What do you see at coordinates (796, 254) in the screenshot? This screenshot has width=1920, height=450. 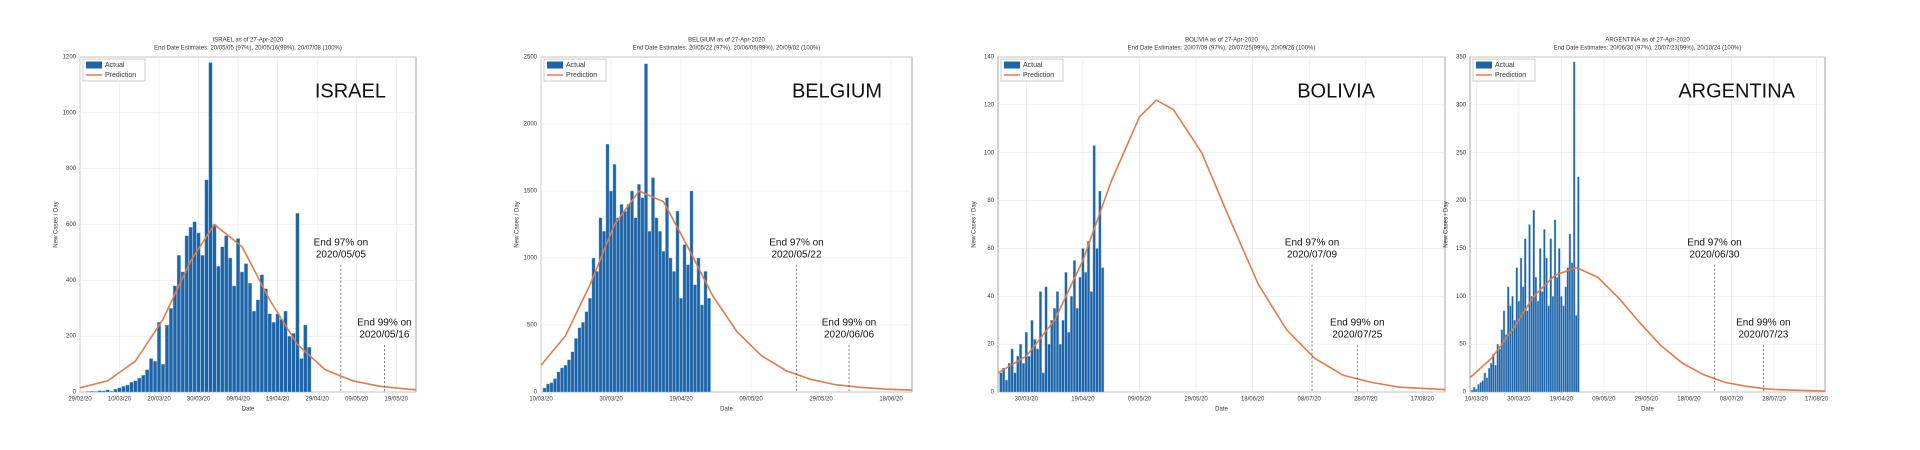 I see `annotation-date: 2020/05/22` at bounding box center [796, 254].